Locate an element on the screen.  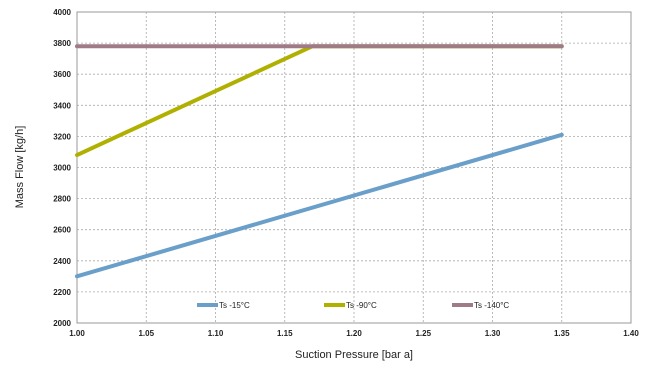
x-tick-label: 1.40 is located at coordinates (631, 333).